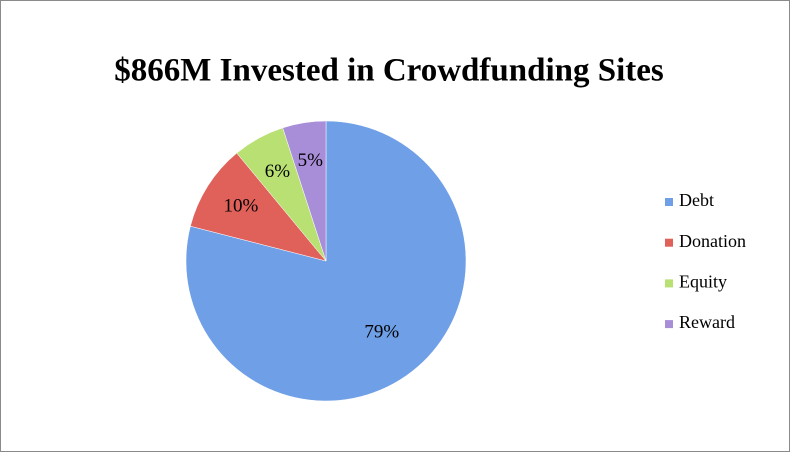 Image resolution: width=790 pixels, height=452 pixels. Describe the element at coordinates (712, 241) in the screenshot. I see `legend-text: Donation` at that location.